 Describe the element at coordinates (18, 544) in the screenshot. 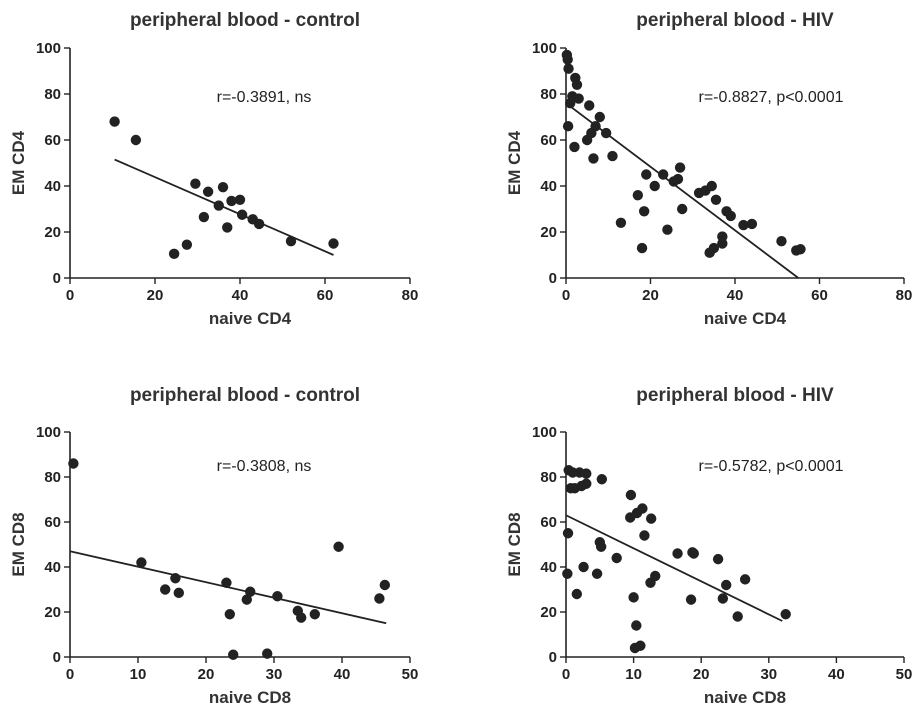

I see `y-axis-label: EM CD8` at that location.